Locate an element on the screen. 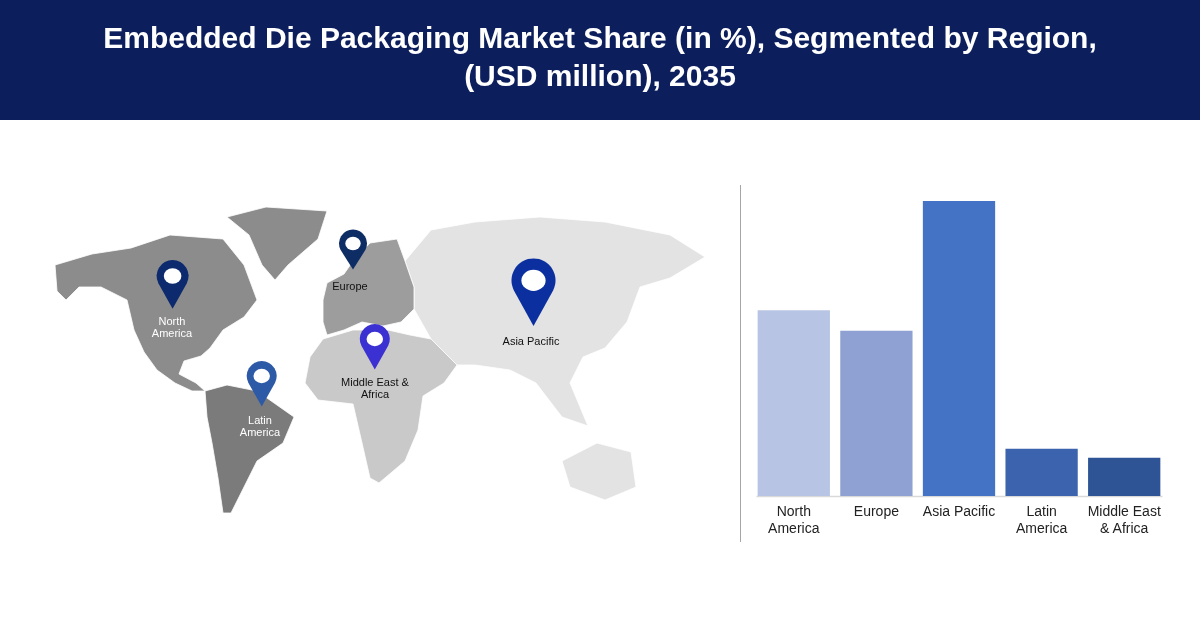 The width and height of the screenshot is (1200, 628). x-tick-label: Asia Pacific is located at coordinates (959, 510).